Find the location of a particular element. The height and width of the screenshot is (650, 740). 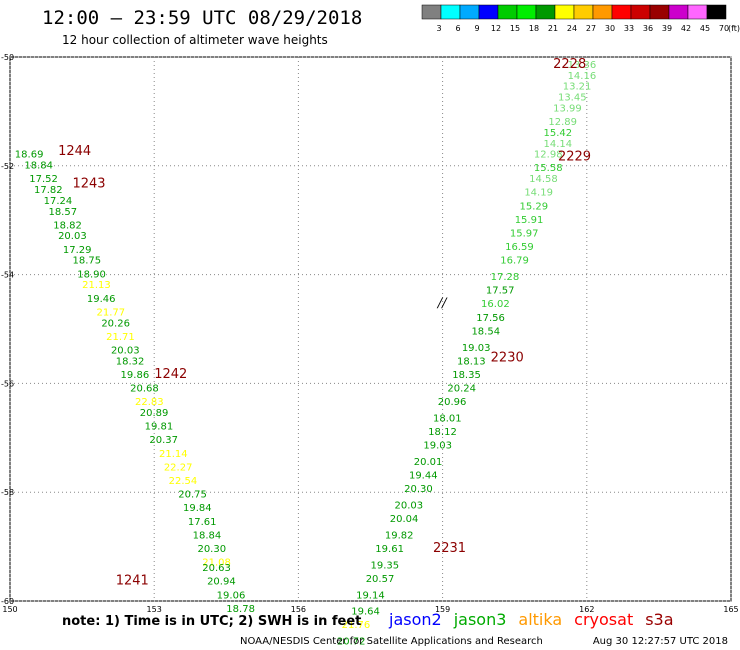

wave-height-label: 14.58 is located at coordinates (543, 179).